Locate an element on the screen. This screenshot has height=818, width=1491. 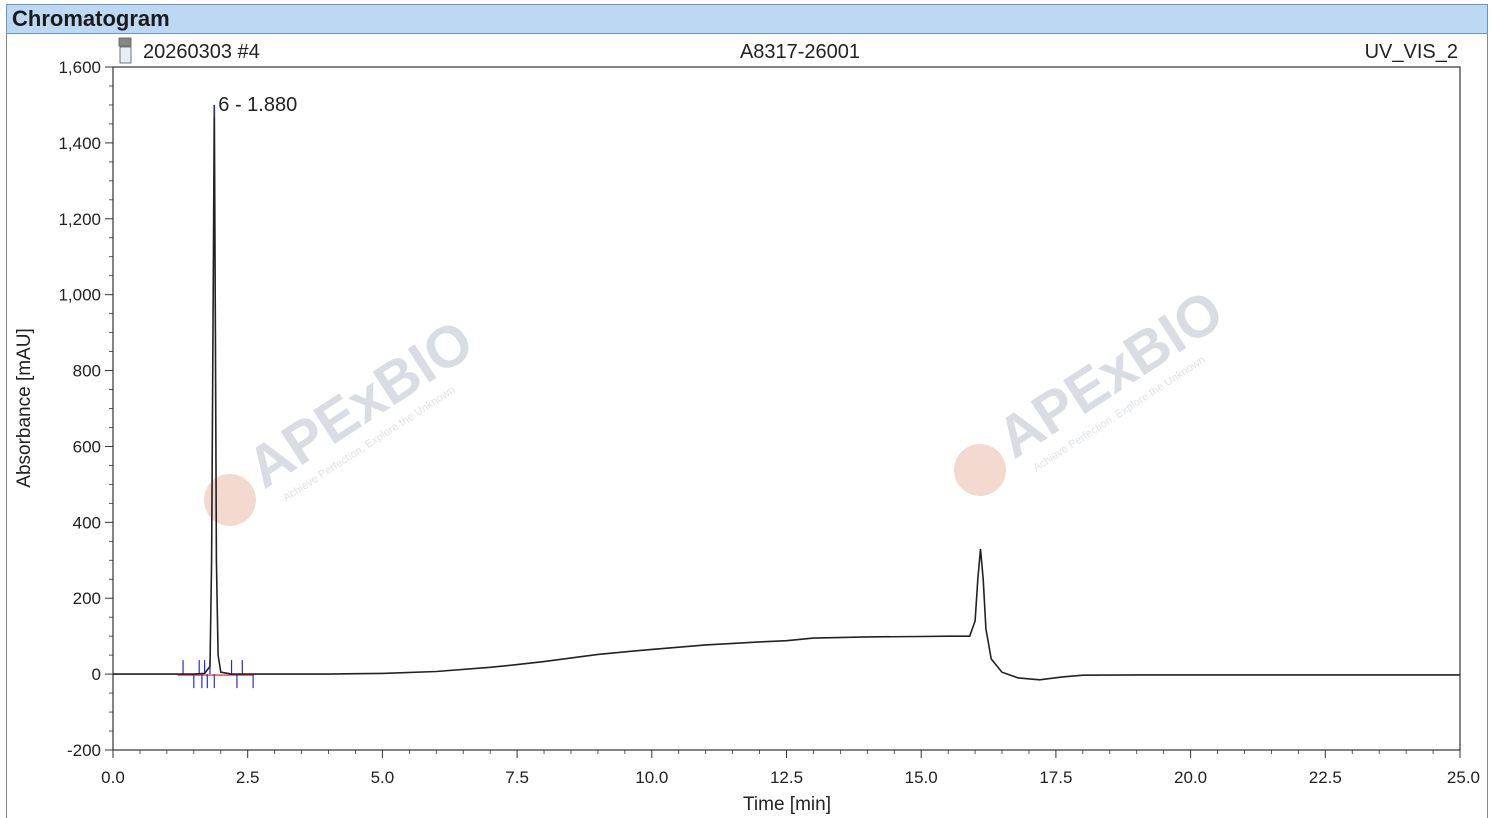
x-tick-label: 7.5 is located at coordinates (517, 777).